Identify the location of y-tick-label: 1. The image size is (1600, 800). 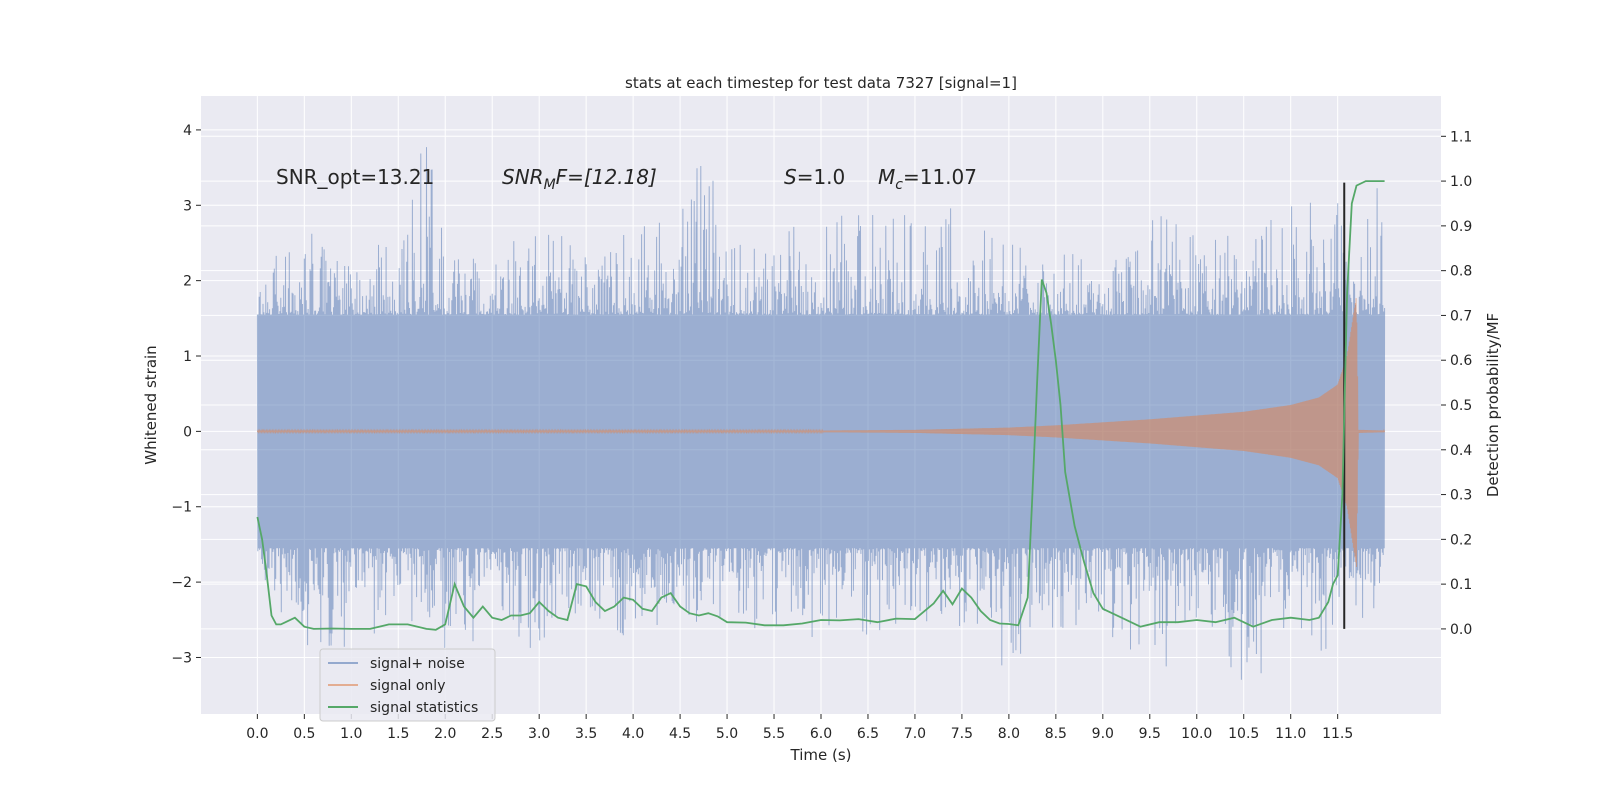
(187, 357).